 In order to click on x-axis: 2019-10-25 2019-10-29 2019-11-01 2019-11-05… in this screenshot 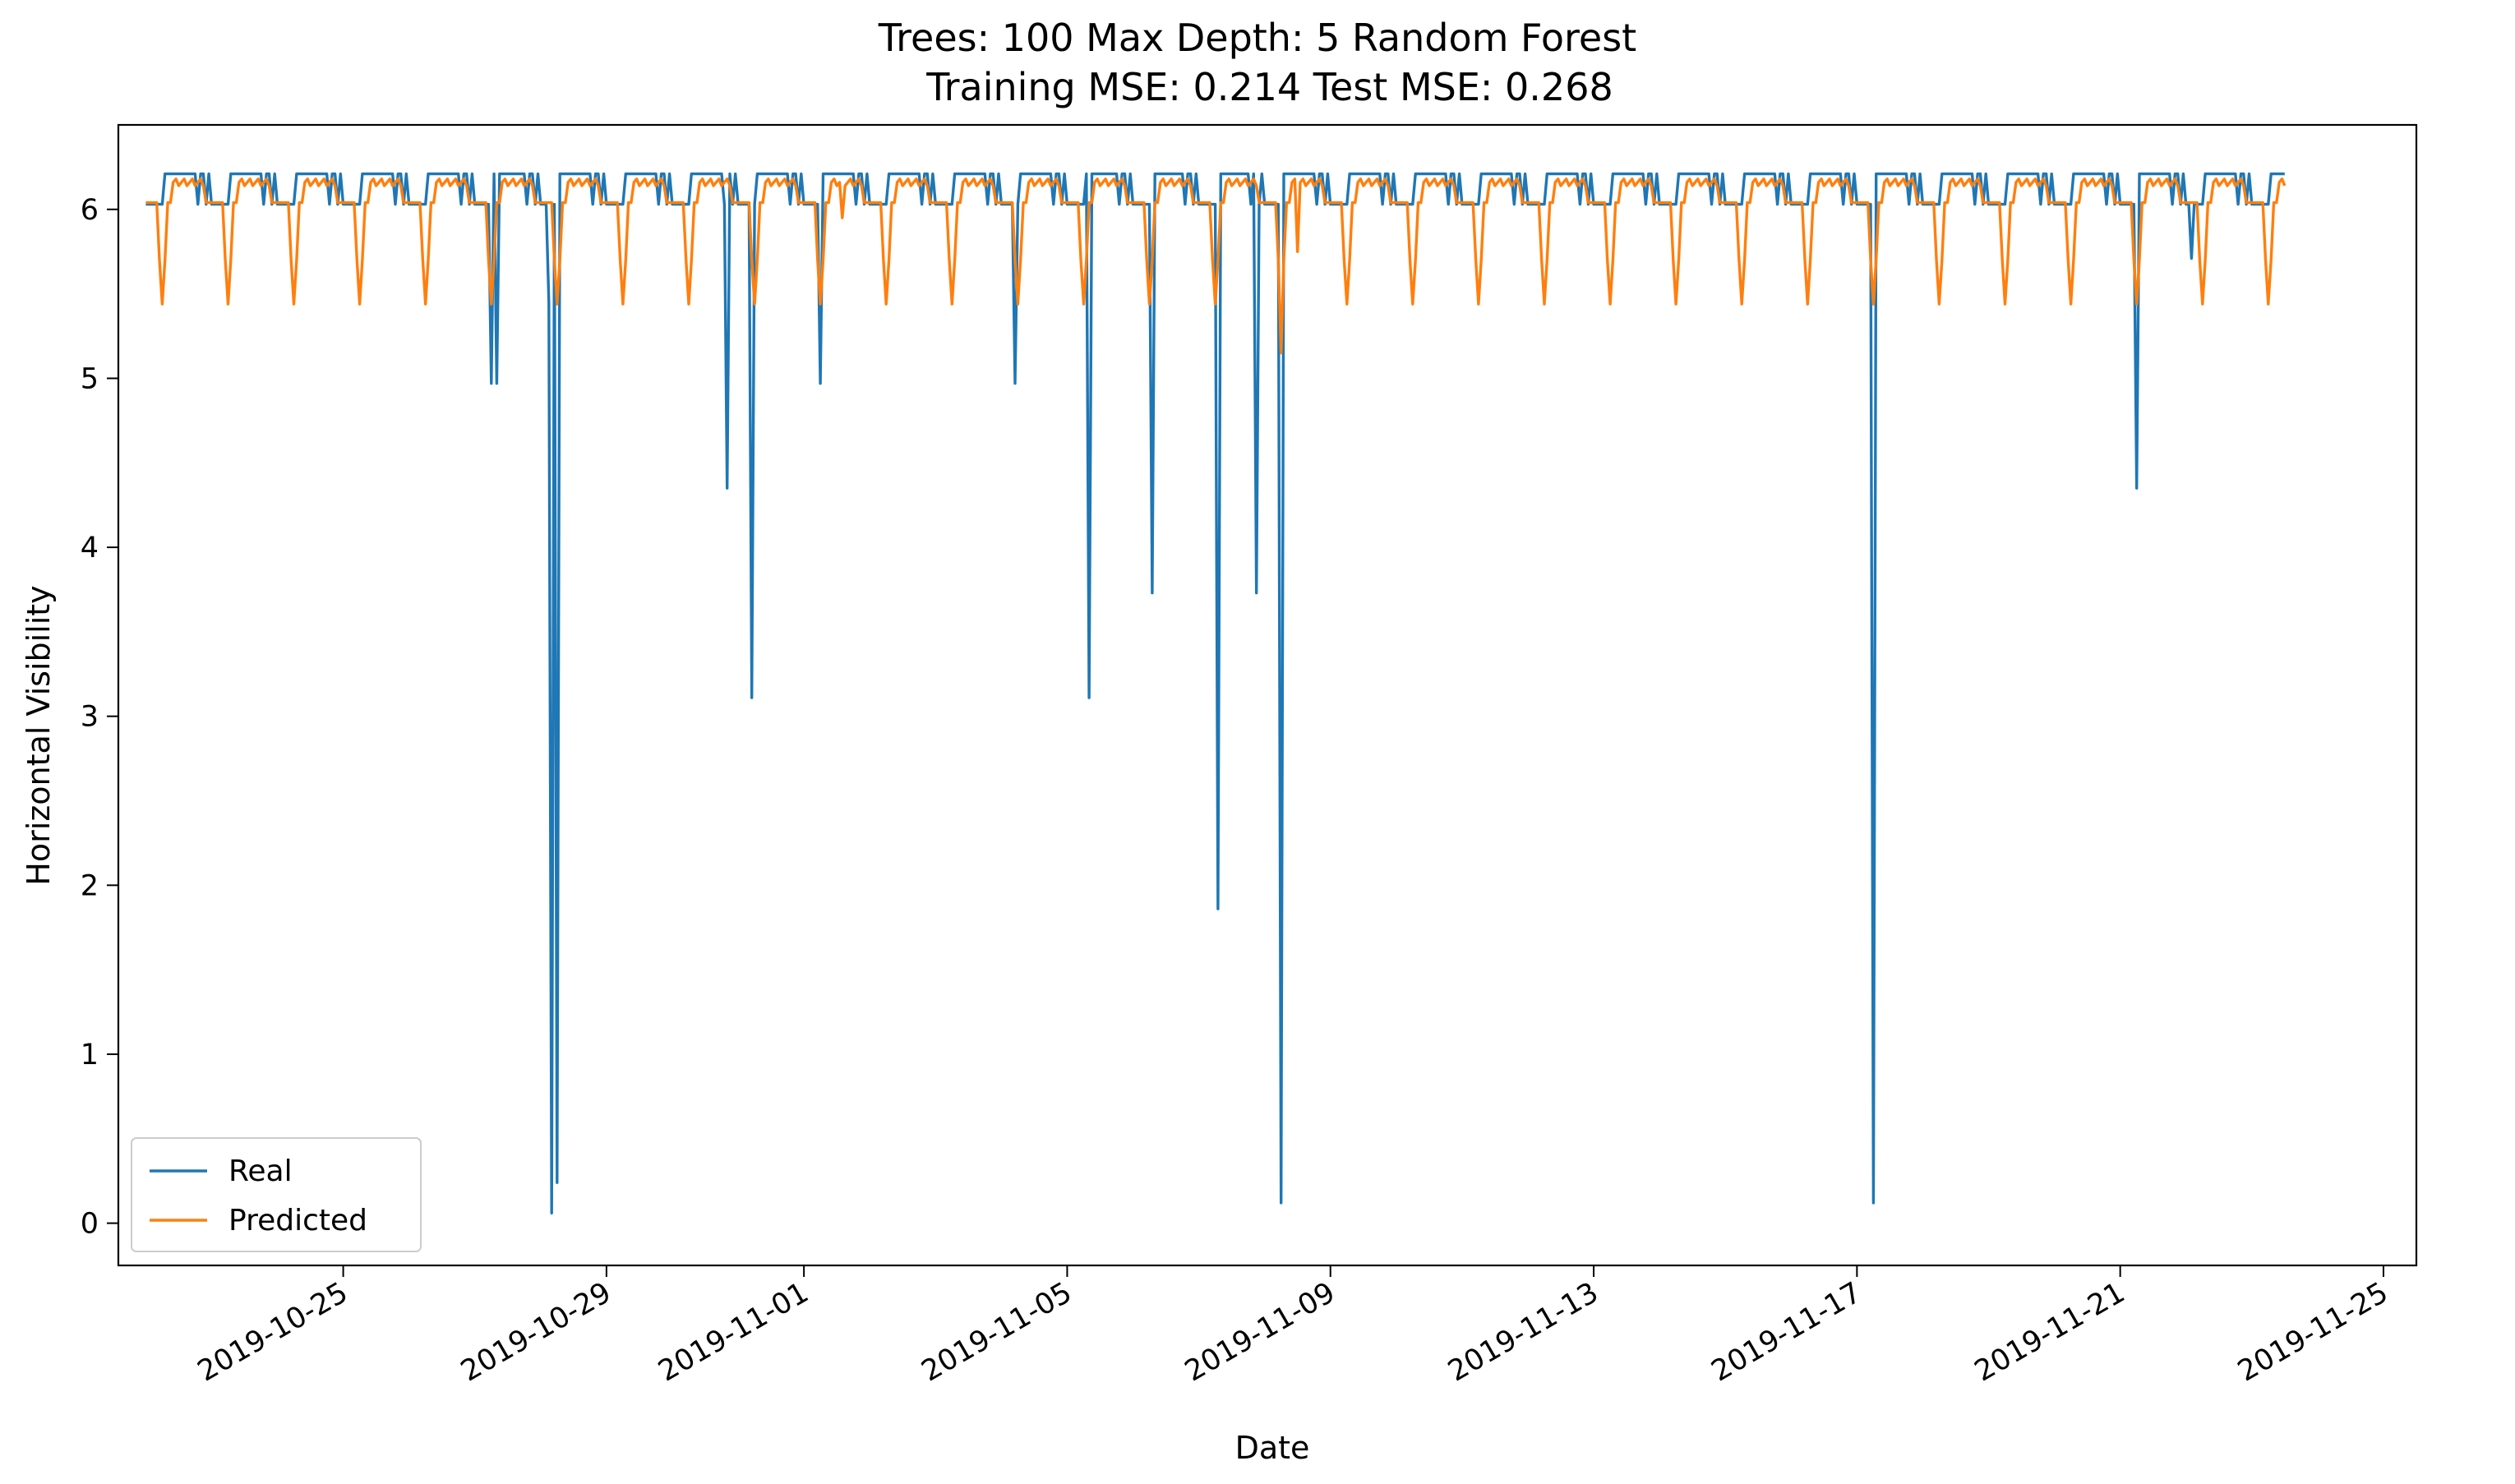, I will do `click(1292, 1326)`.